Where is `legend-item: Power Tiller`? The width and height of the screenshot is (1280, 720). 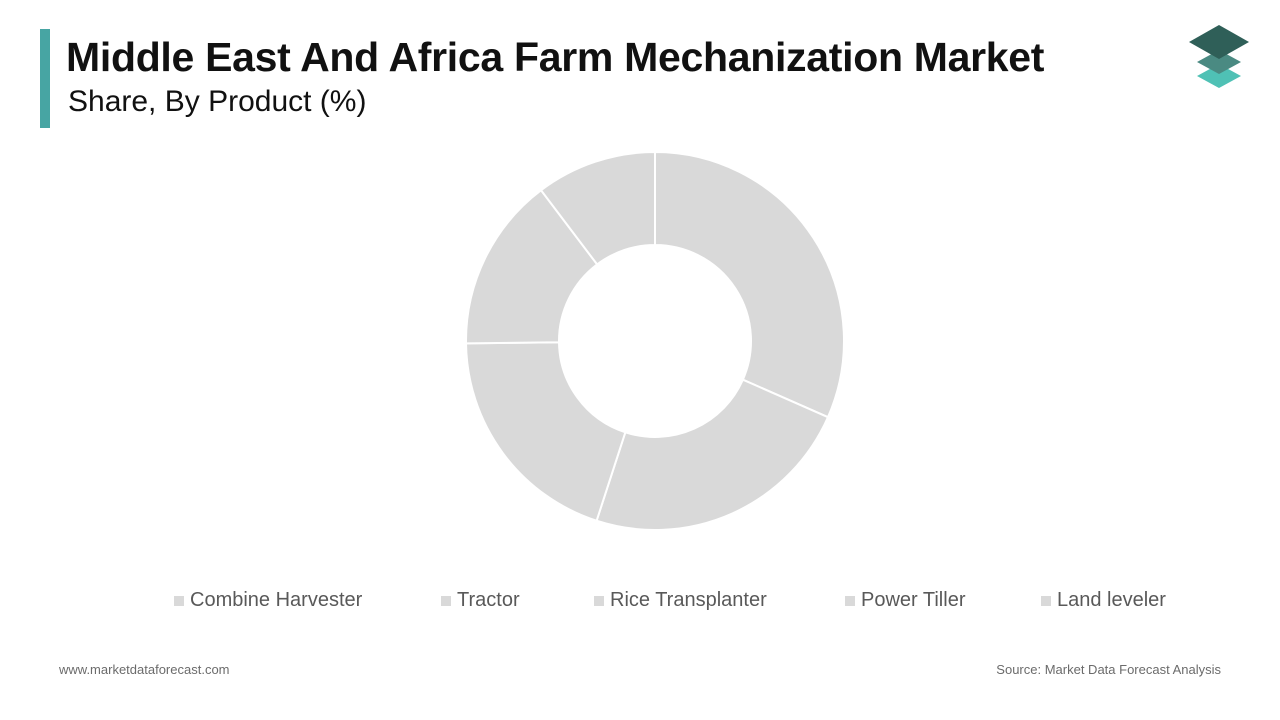 legend-item: Power Tiller is located at coordinates (905, 600).